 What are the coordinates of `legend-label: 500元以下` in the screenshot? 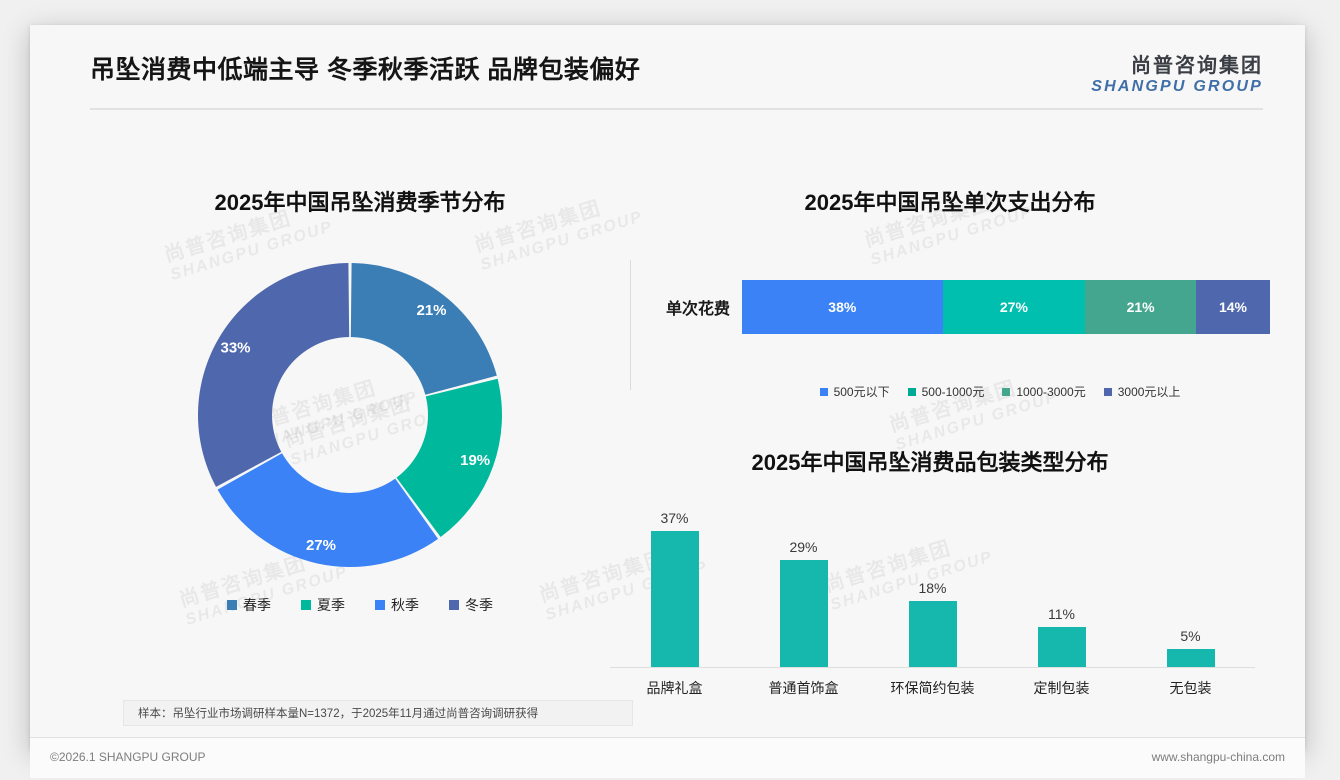 It's located at (861, 392).